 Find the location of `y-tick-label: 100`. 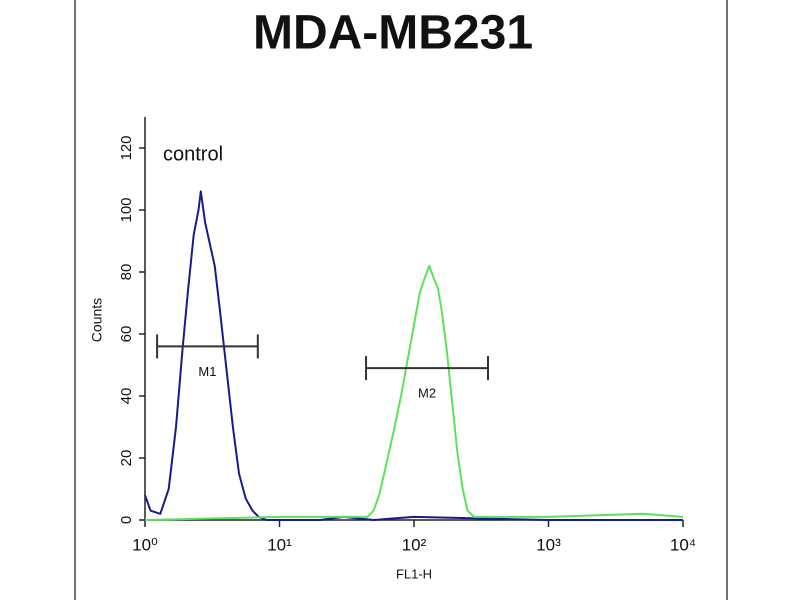

y-tick-label: 100 is located at coordinates (126, 209).